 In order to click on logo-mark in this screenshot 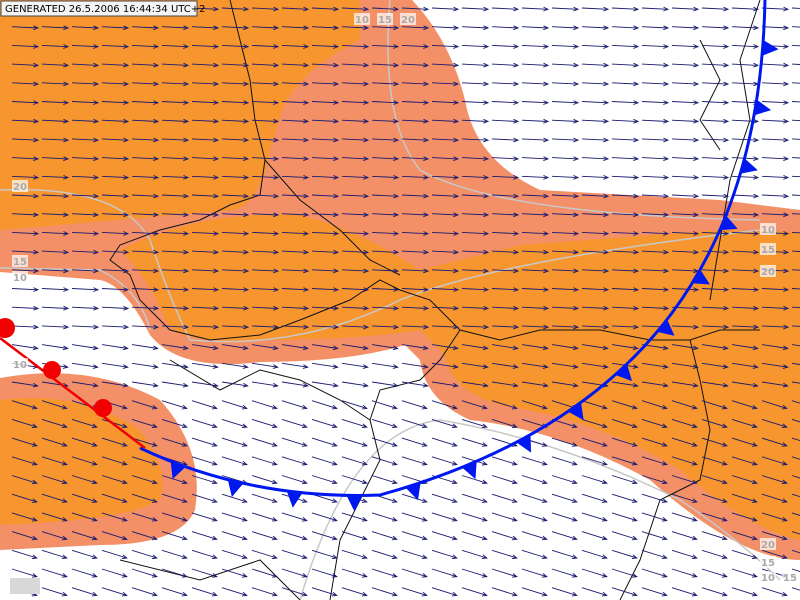, I will do `click(25, 586)`.